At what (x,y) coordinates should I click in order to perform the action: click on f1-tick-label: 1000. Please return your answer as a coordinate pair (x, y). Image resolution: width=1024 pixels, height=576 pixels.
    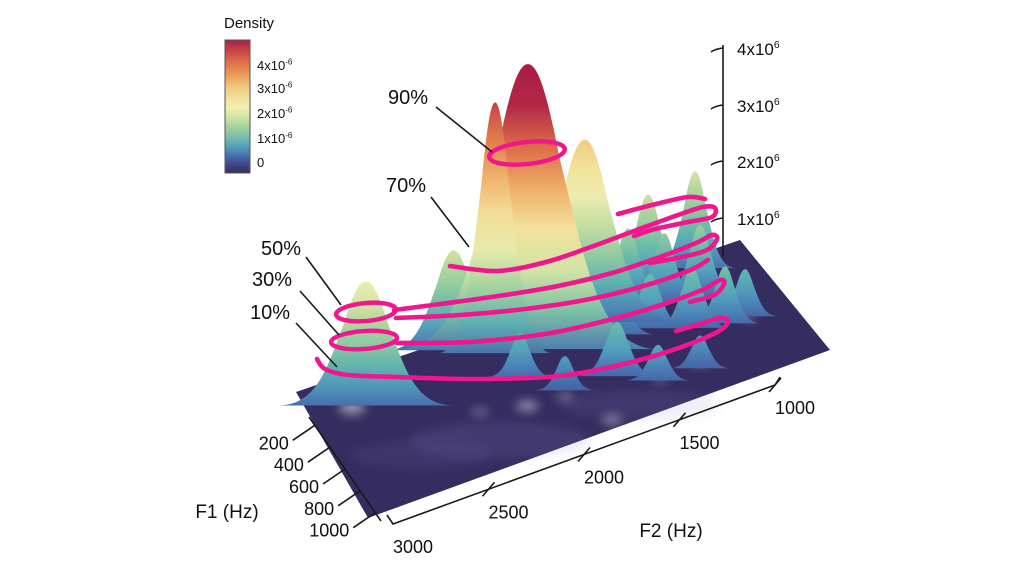
    Looking at the image, I should click on (329, 531).